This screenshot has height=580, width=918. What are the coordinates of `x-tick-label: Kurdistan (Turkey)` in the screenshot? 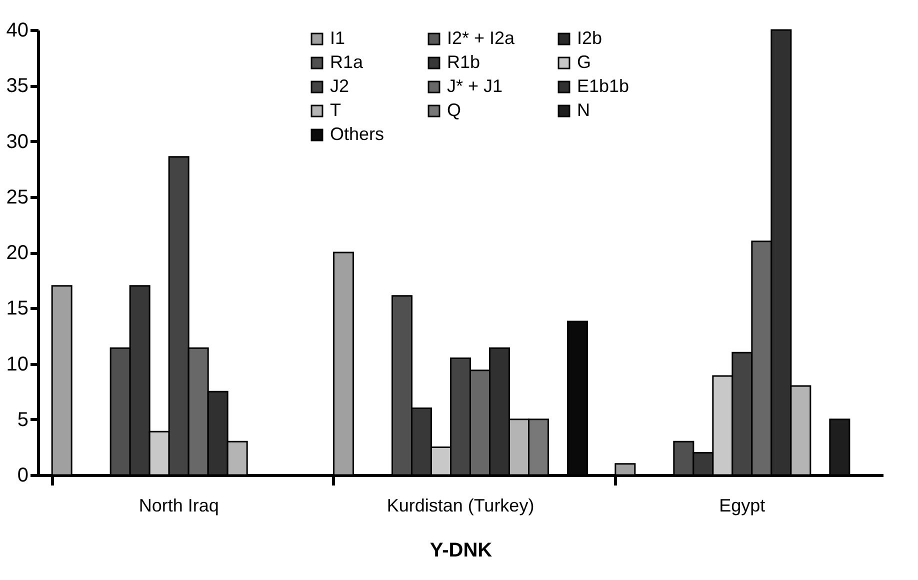 It's located at (460, 506).